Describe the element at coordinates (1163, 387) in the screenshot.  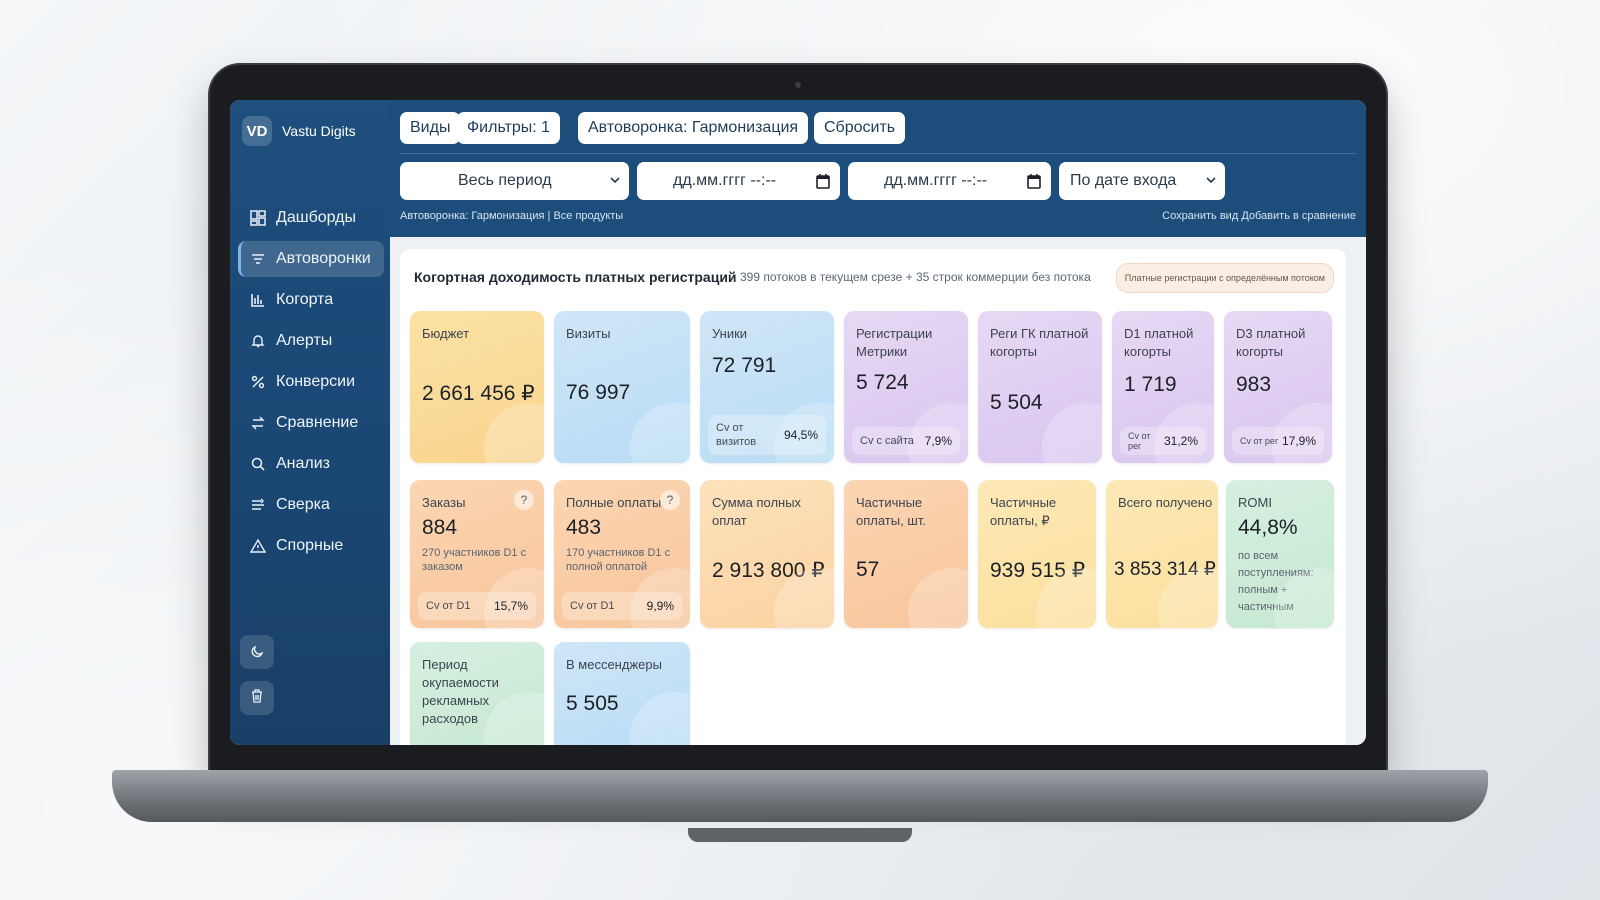
I see `metric-card-d1: D1 платной когорты 1 719 Cv от рег 31,2%` at that location.